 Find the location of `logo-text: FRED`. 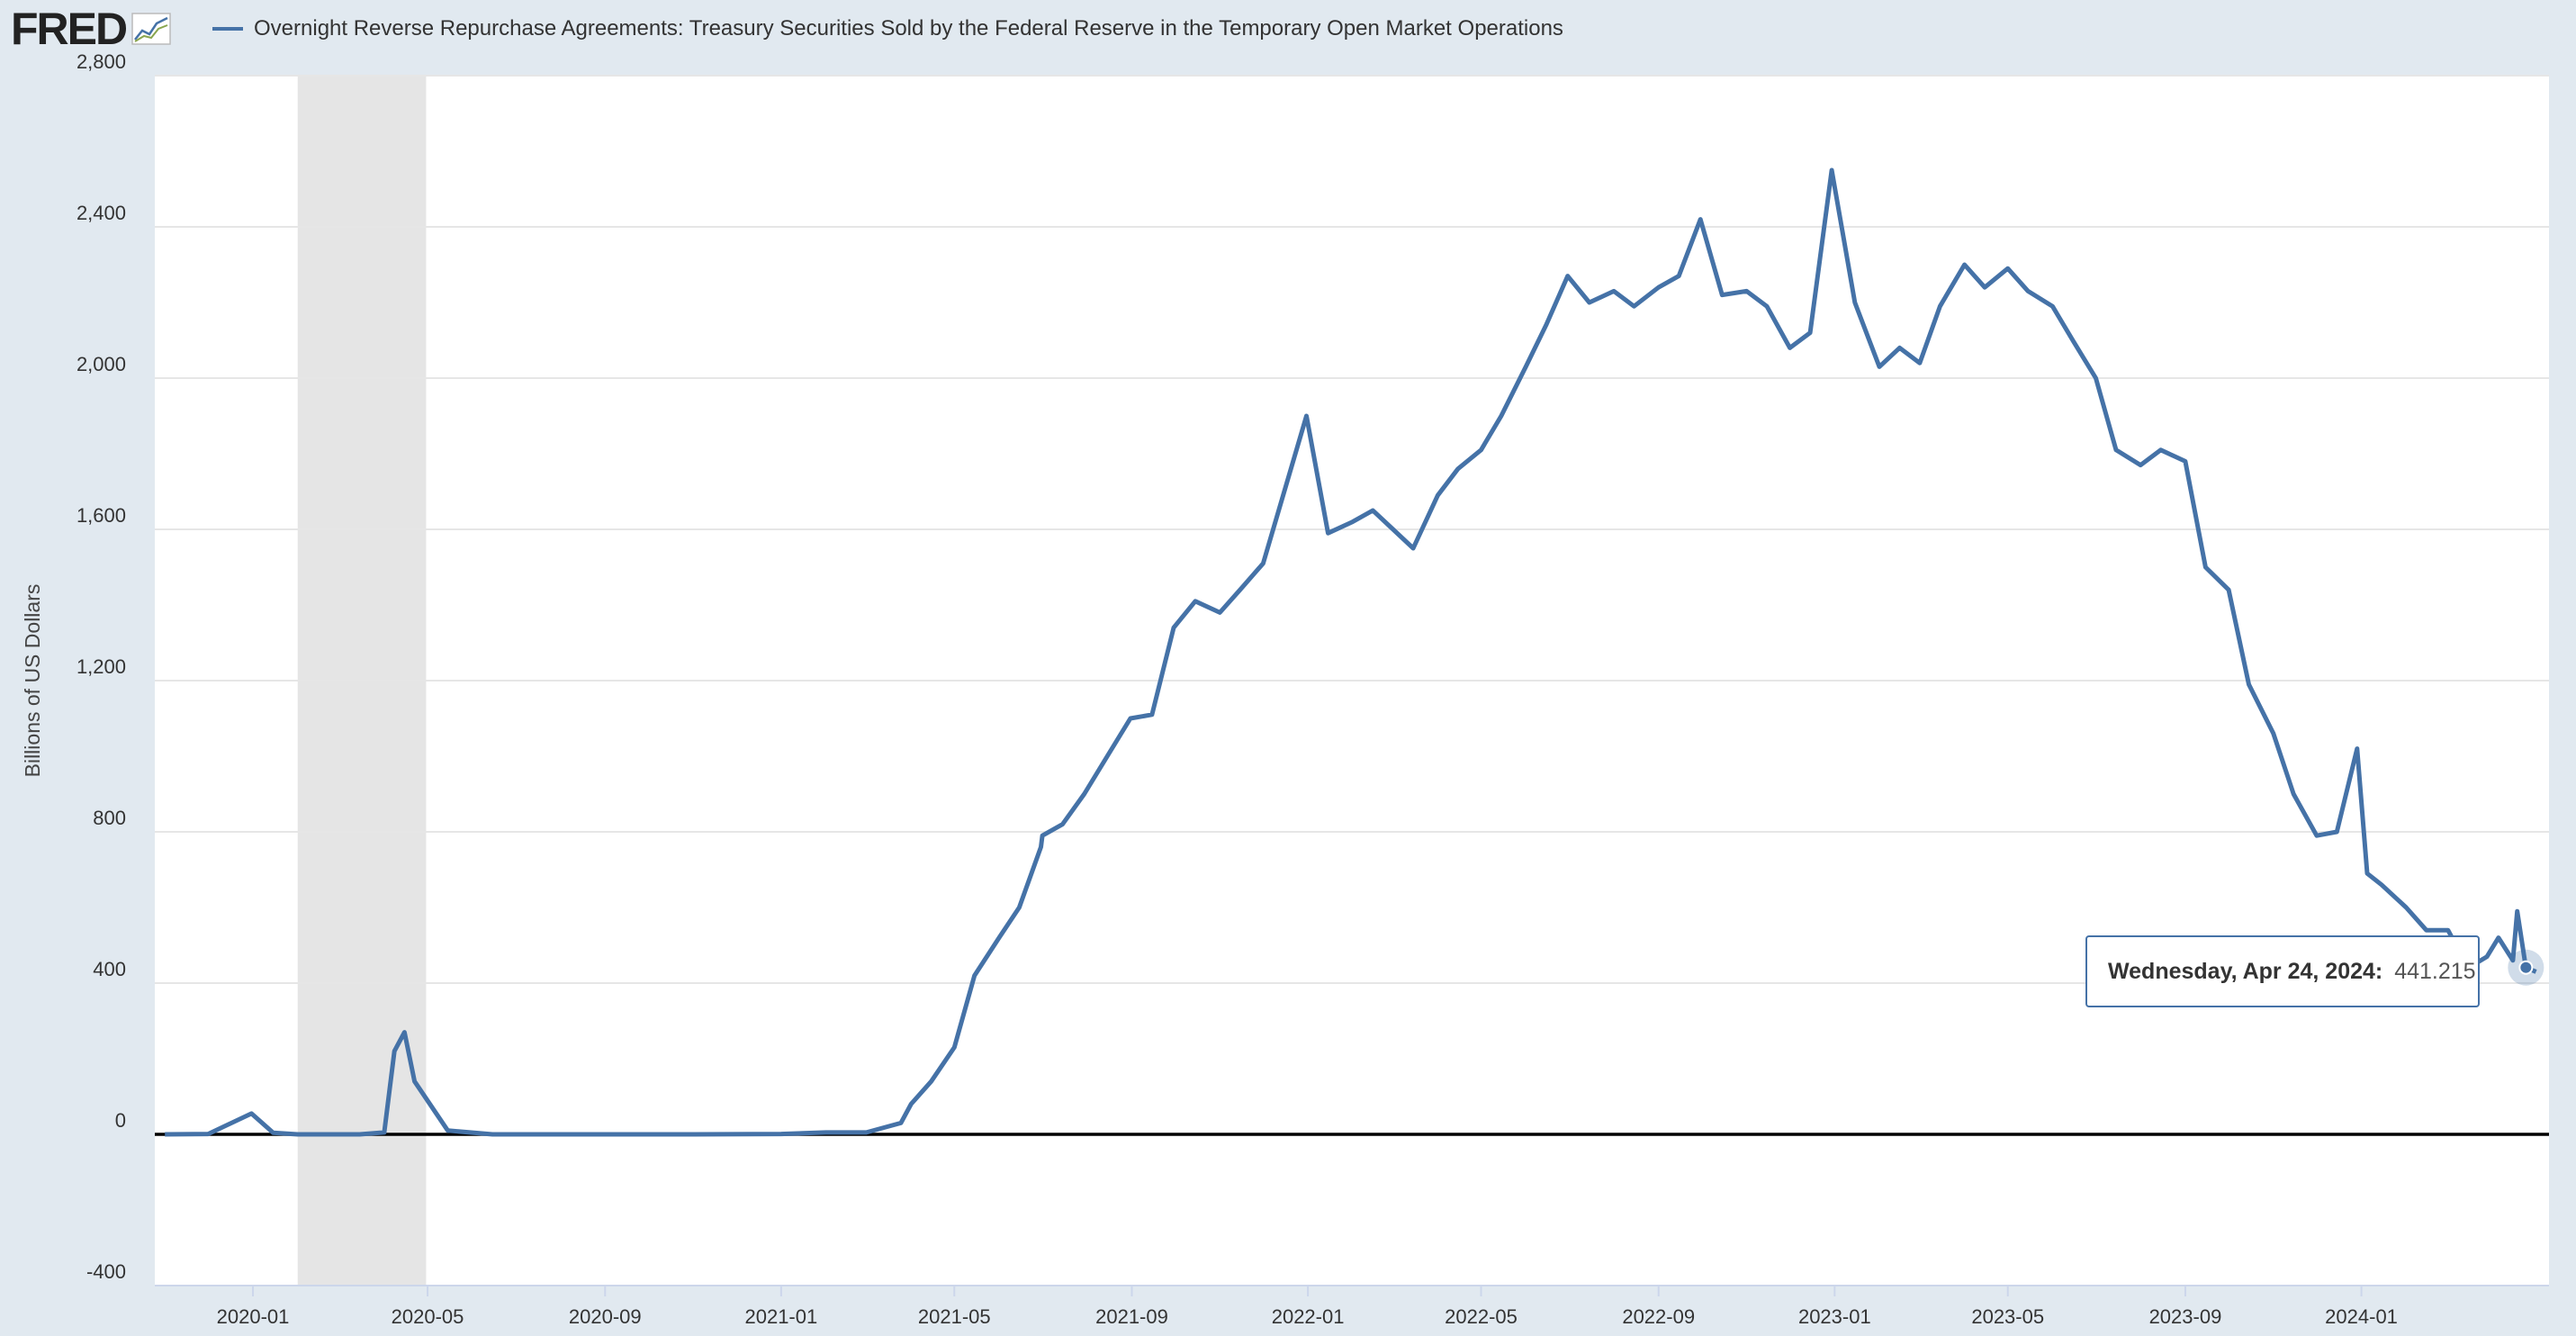

logo-text: FRED is located at coordinates (69, 29).